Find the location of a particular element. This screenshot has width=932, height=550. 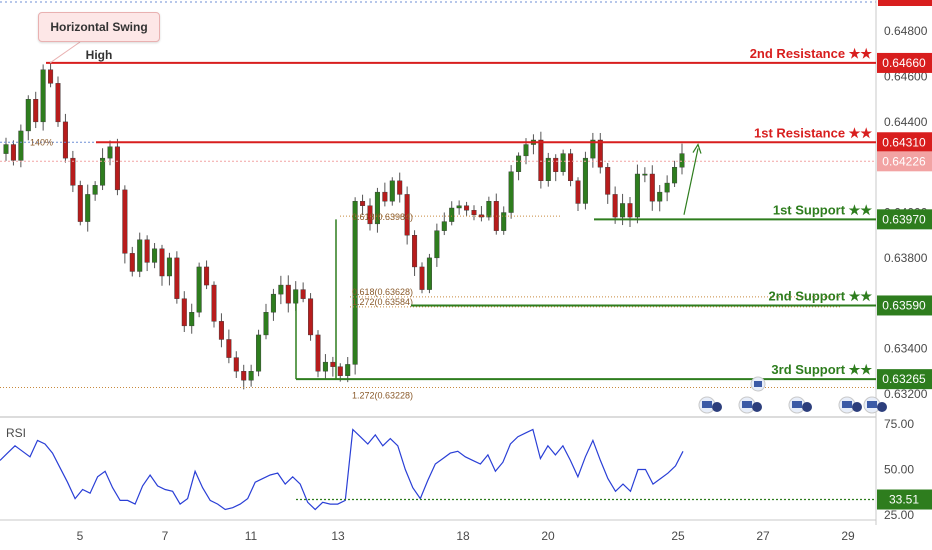

price-axis-tick: 0.64400 is located at coordinates (906, 122).